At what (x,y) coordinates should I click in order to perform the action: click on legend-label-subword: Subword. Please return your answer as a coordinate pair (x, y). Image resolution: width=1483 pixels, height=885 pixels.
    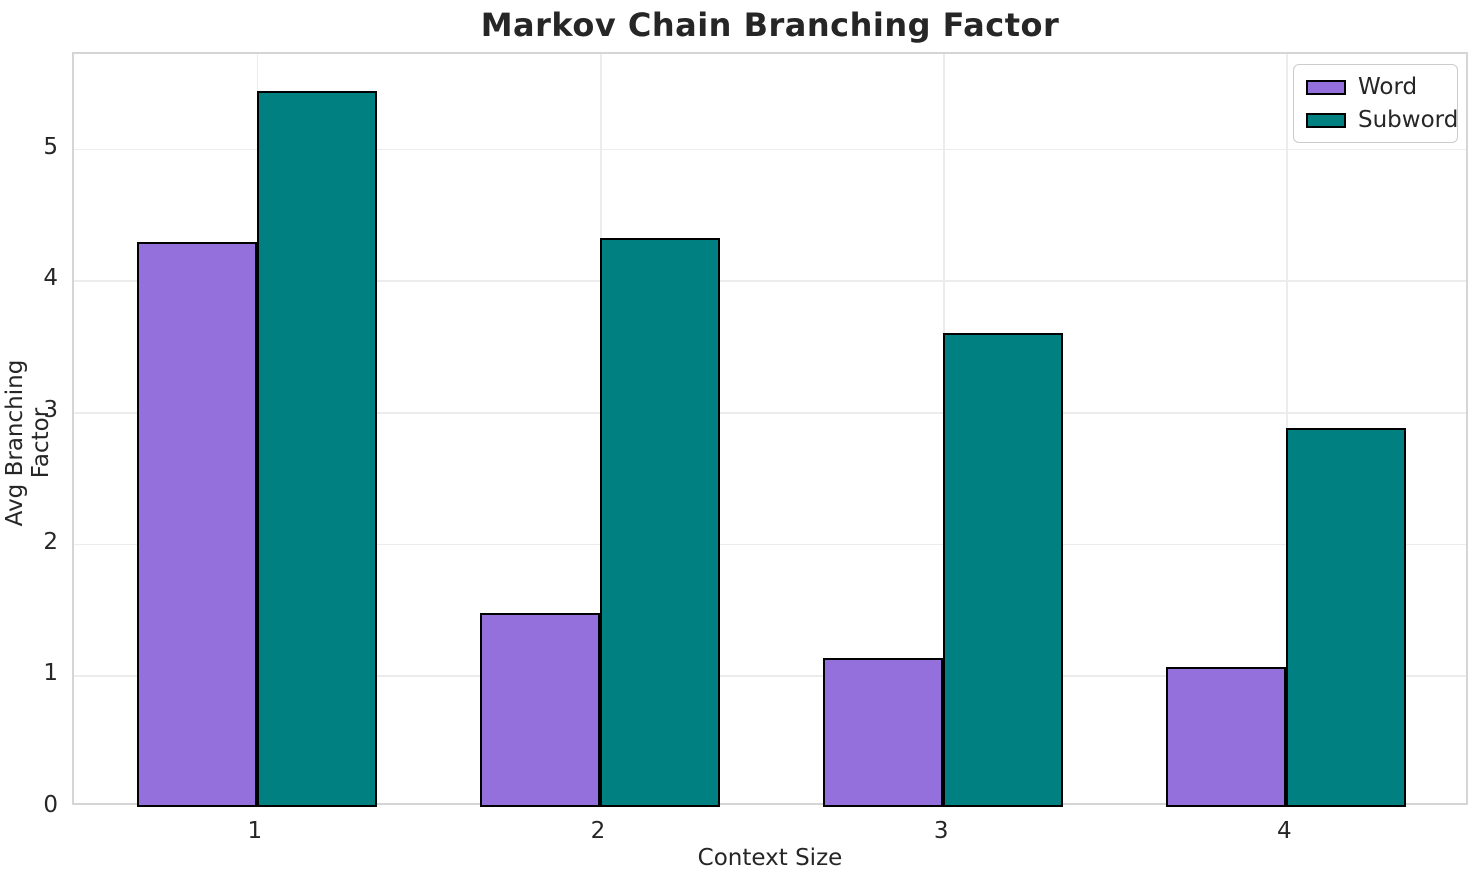
    Looking at the image, I should click on (1408, 120).